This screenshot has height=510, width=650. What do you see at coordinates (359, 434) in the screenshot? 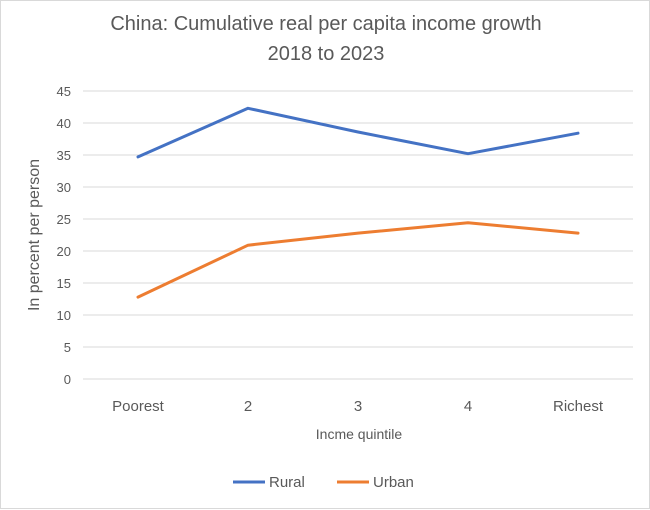
I see `x-axis-title: Incme quintile` at bounding box center [359, 434].